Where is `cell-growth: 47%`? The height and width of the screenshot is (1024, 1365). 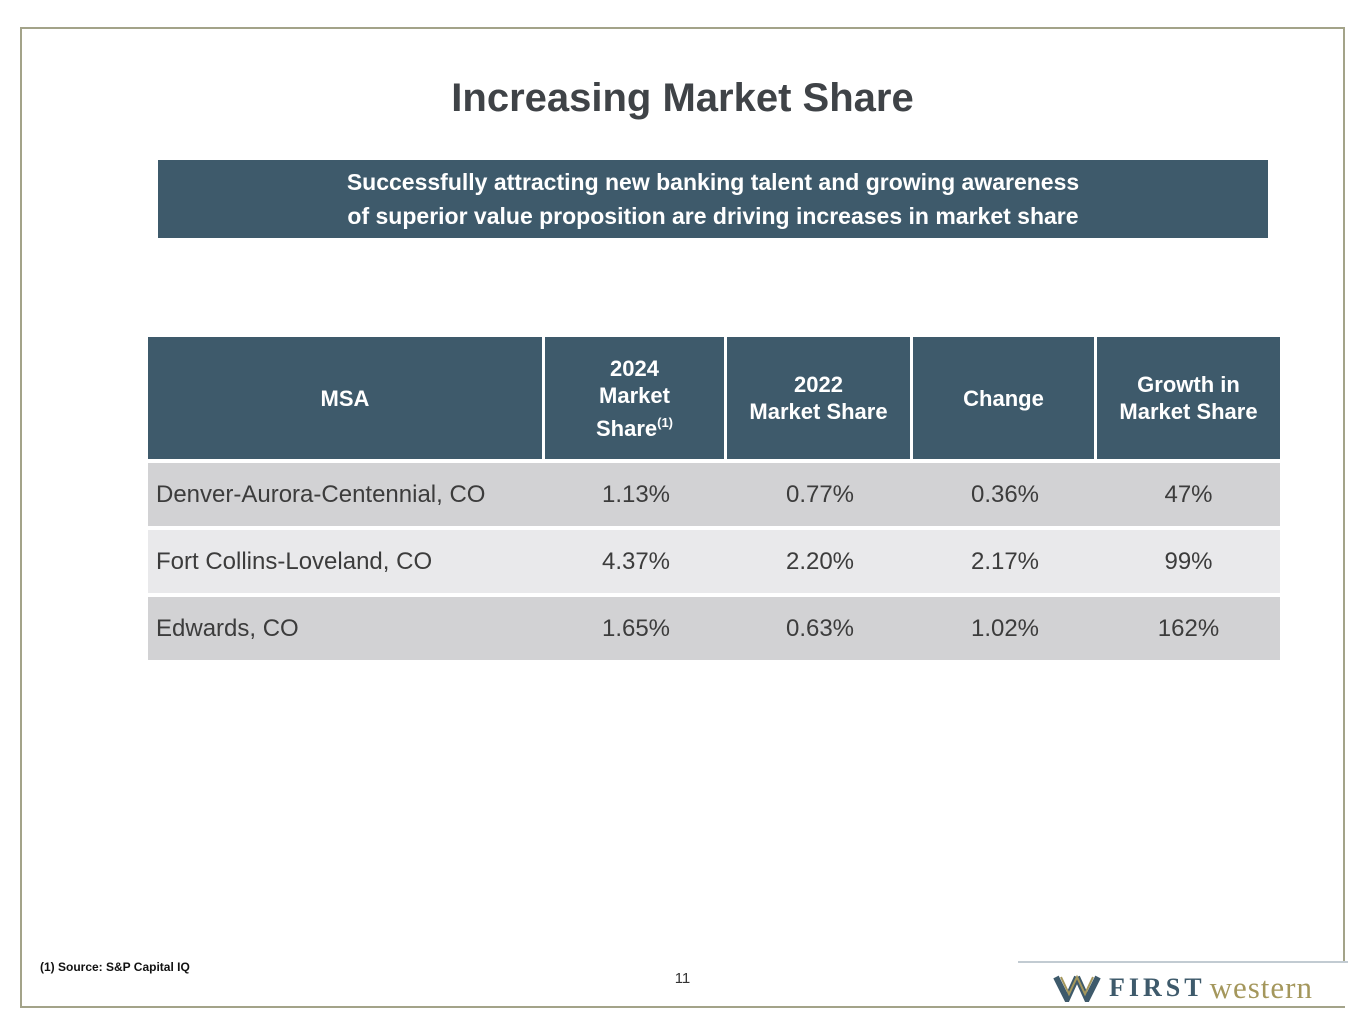
cell-growth: 47% is located at coordinates (1188, 494).